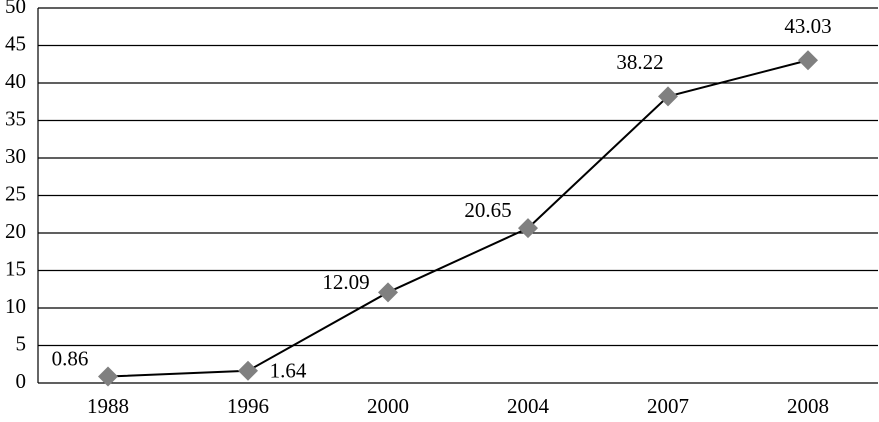 This screenshot has height=422, width=879. I want to click on data-label: 12.09, so click(345, 282).